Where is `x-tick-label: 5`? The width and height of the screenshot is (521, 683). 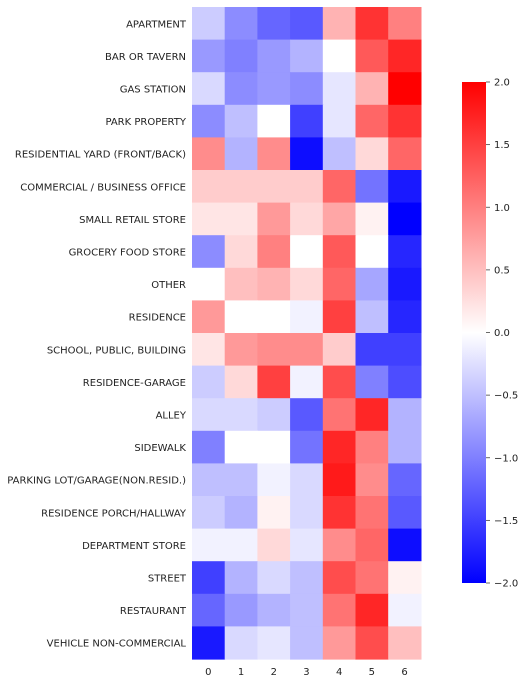 x-tick-label: 5 is located at coordinates (372, 672).